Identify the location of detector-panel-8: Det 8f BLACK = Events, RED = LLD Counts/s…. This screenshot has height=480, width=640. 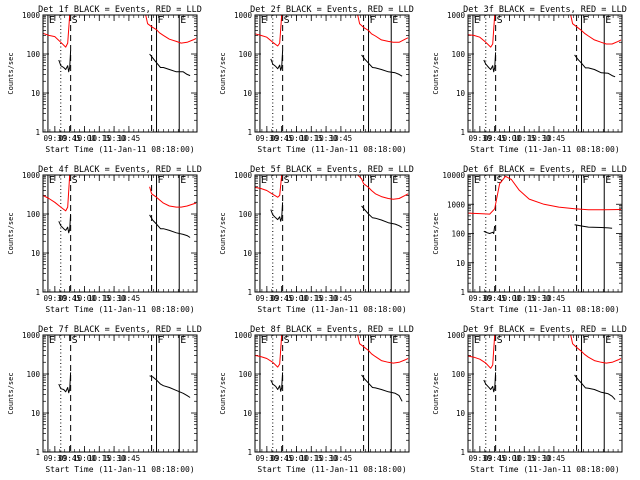
(316, 399).